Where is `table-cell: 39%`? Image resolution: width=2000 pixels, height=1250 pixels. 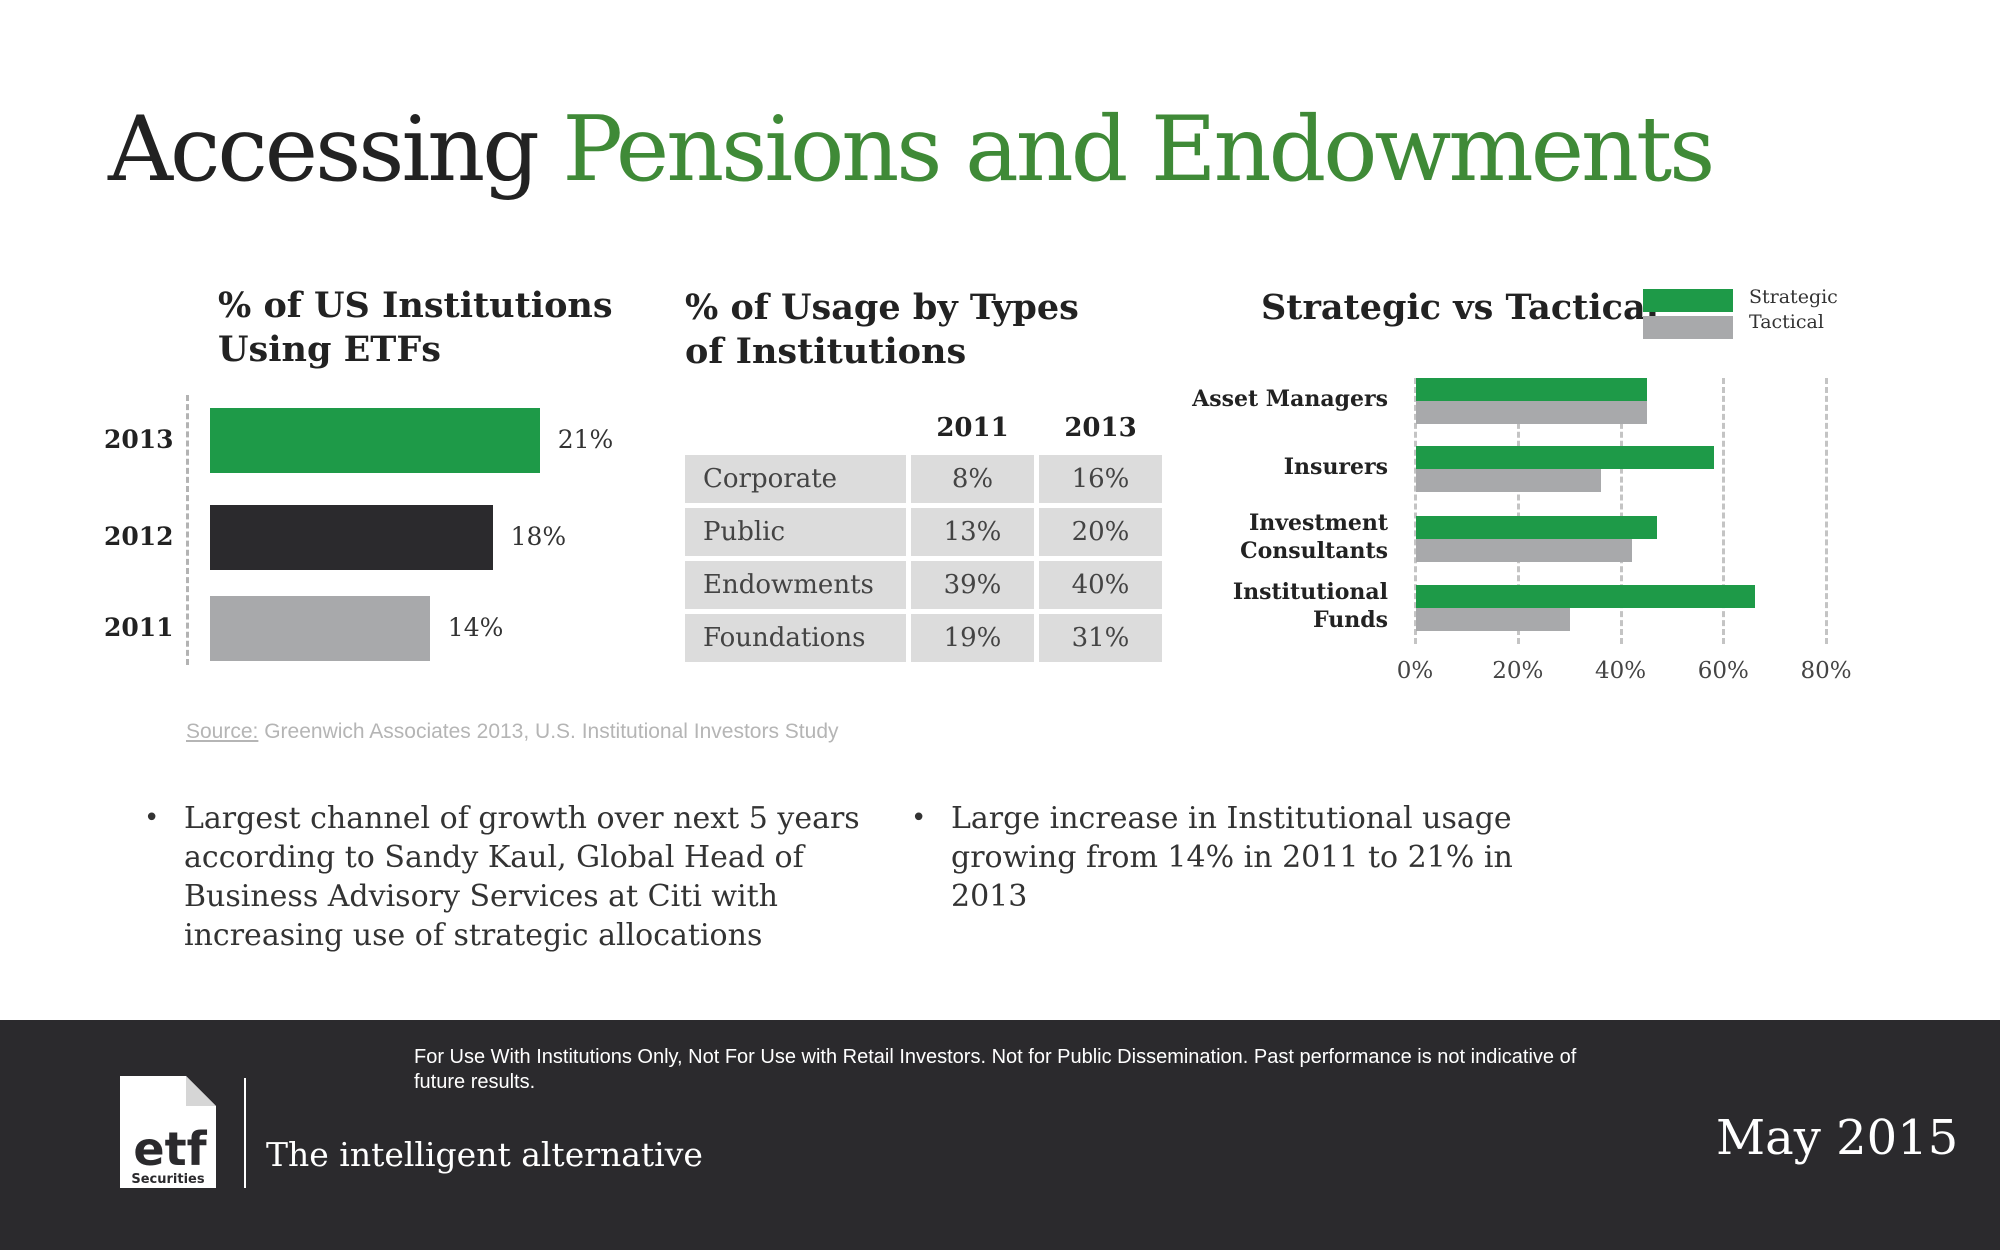 table-cell: 39% is located at coordinates (972, 585).